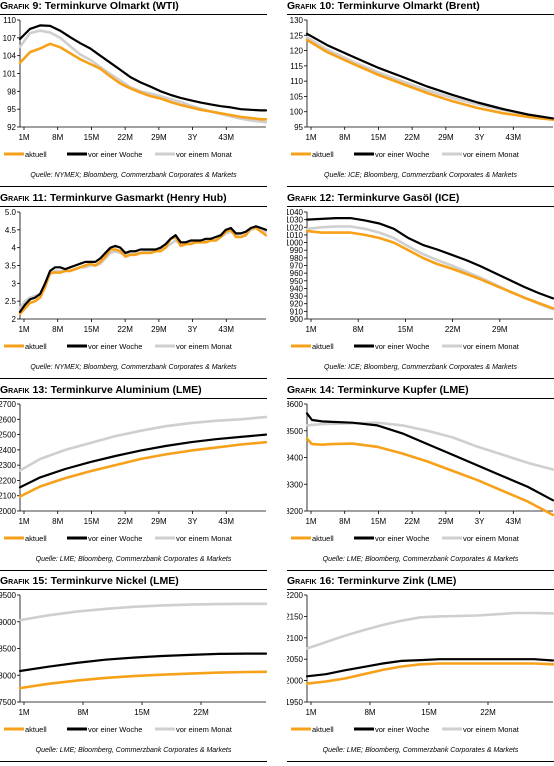 The height and width of the screenshot is (766, 554). What do you see at coordinates (10, 74) in the screenshot?
I see `y-tick-label: 101` at bounding box center [10, 74].